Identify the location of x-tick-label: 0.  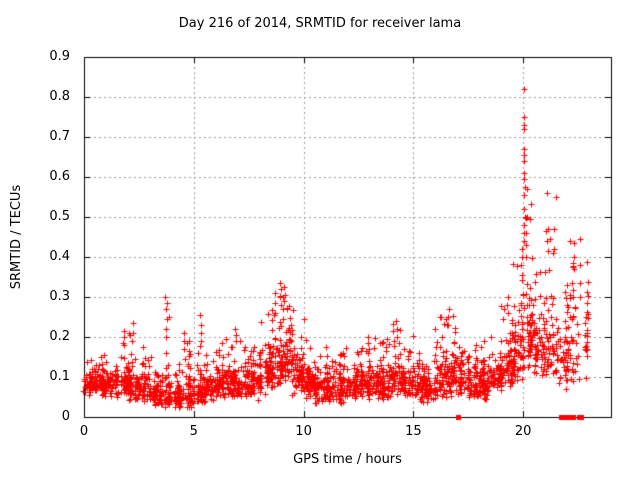
(84, 431).